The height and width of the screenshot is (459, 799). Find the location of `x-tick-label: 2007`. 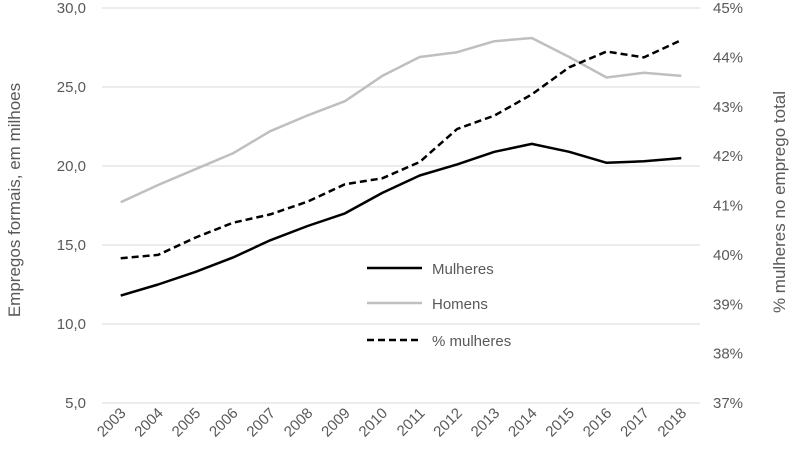

x-tick-label: 2007 is located at coordinates (261, 423).